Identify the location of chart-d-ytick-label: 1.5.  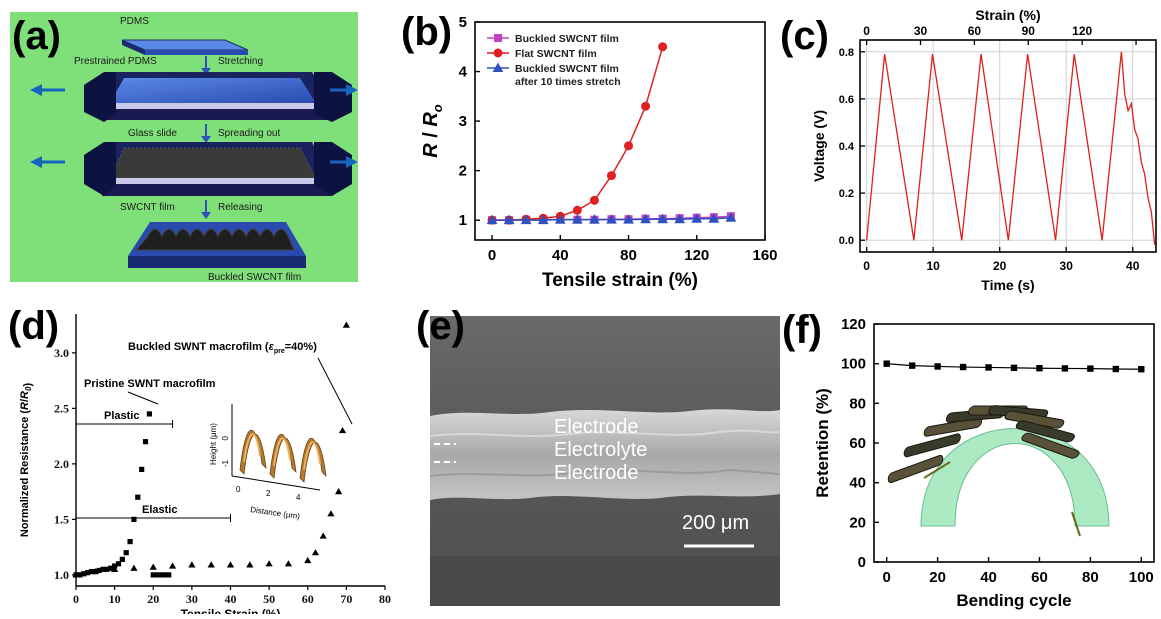
(61, 519).